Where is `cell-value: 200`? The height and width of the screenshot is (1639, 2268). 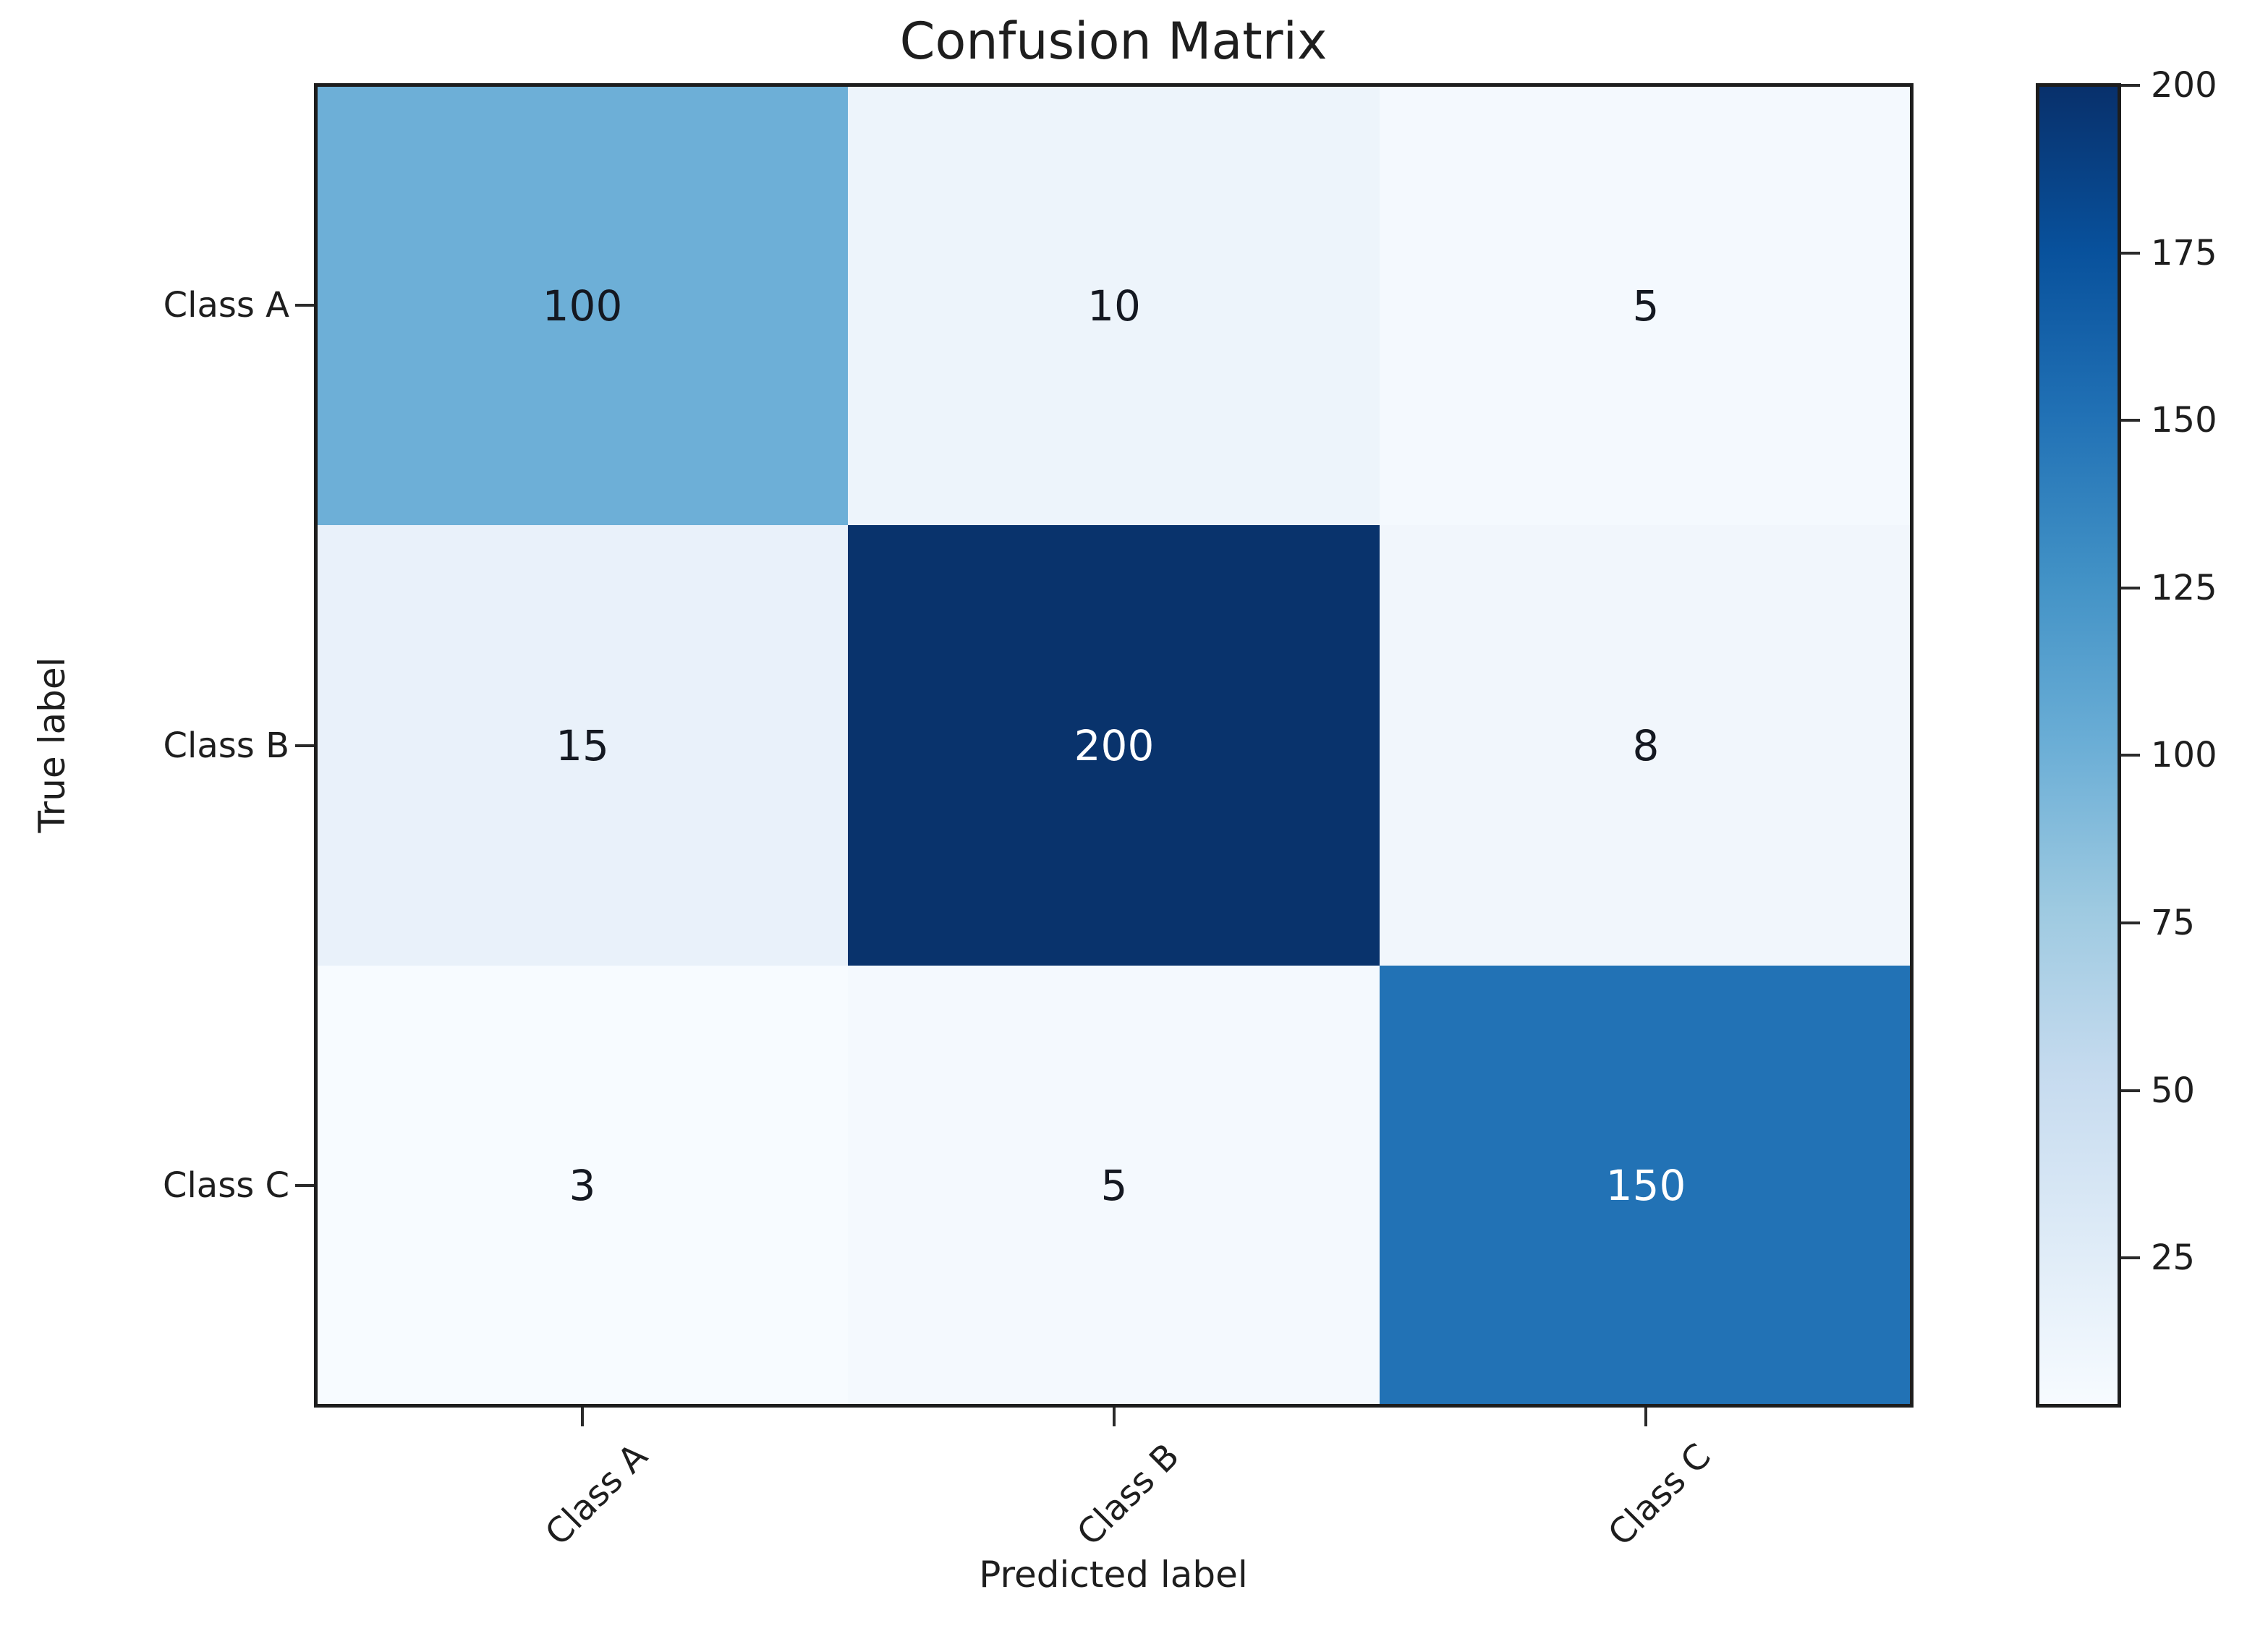 cell-value: 200 is located at coordinates (1114, 745).